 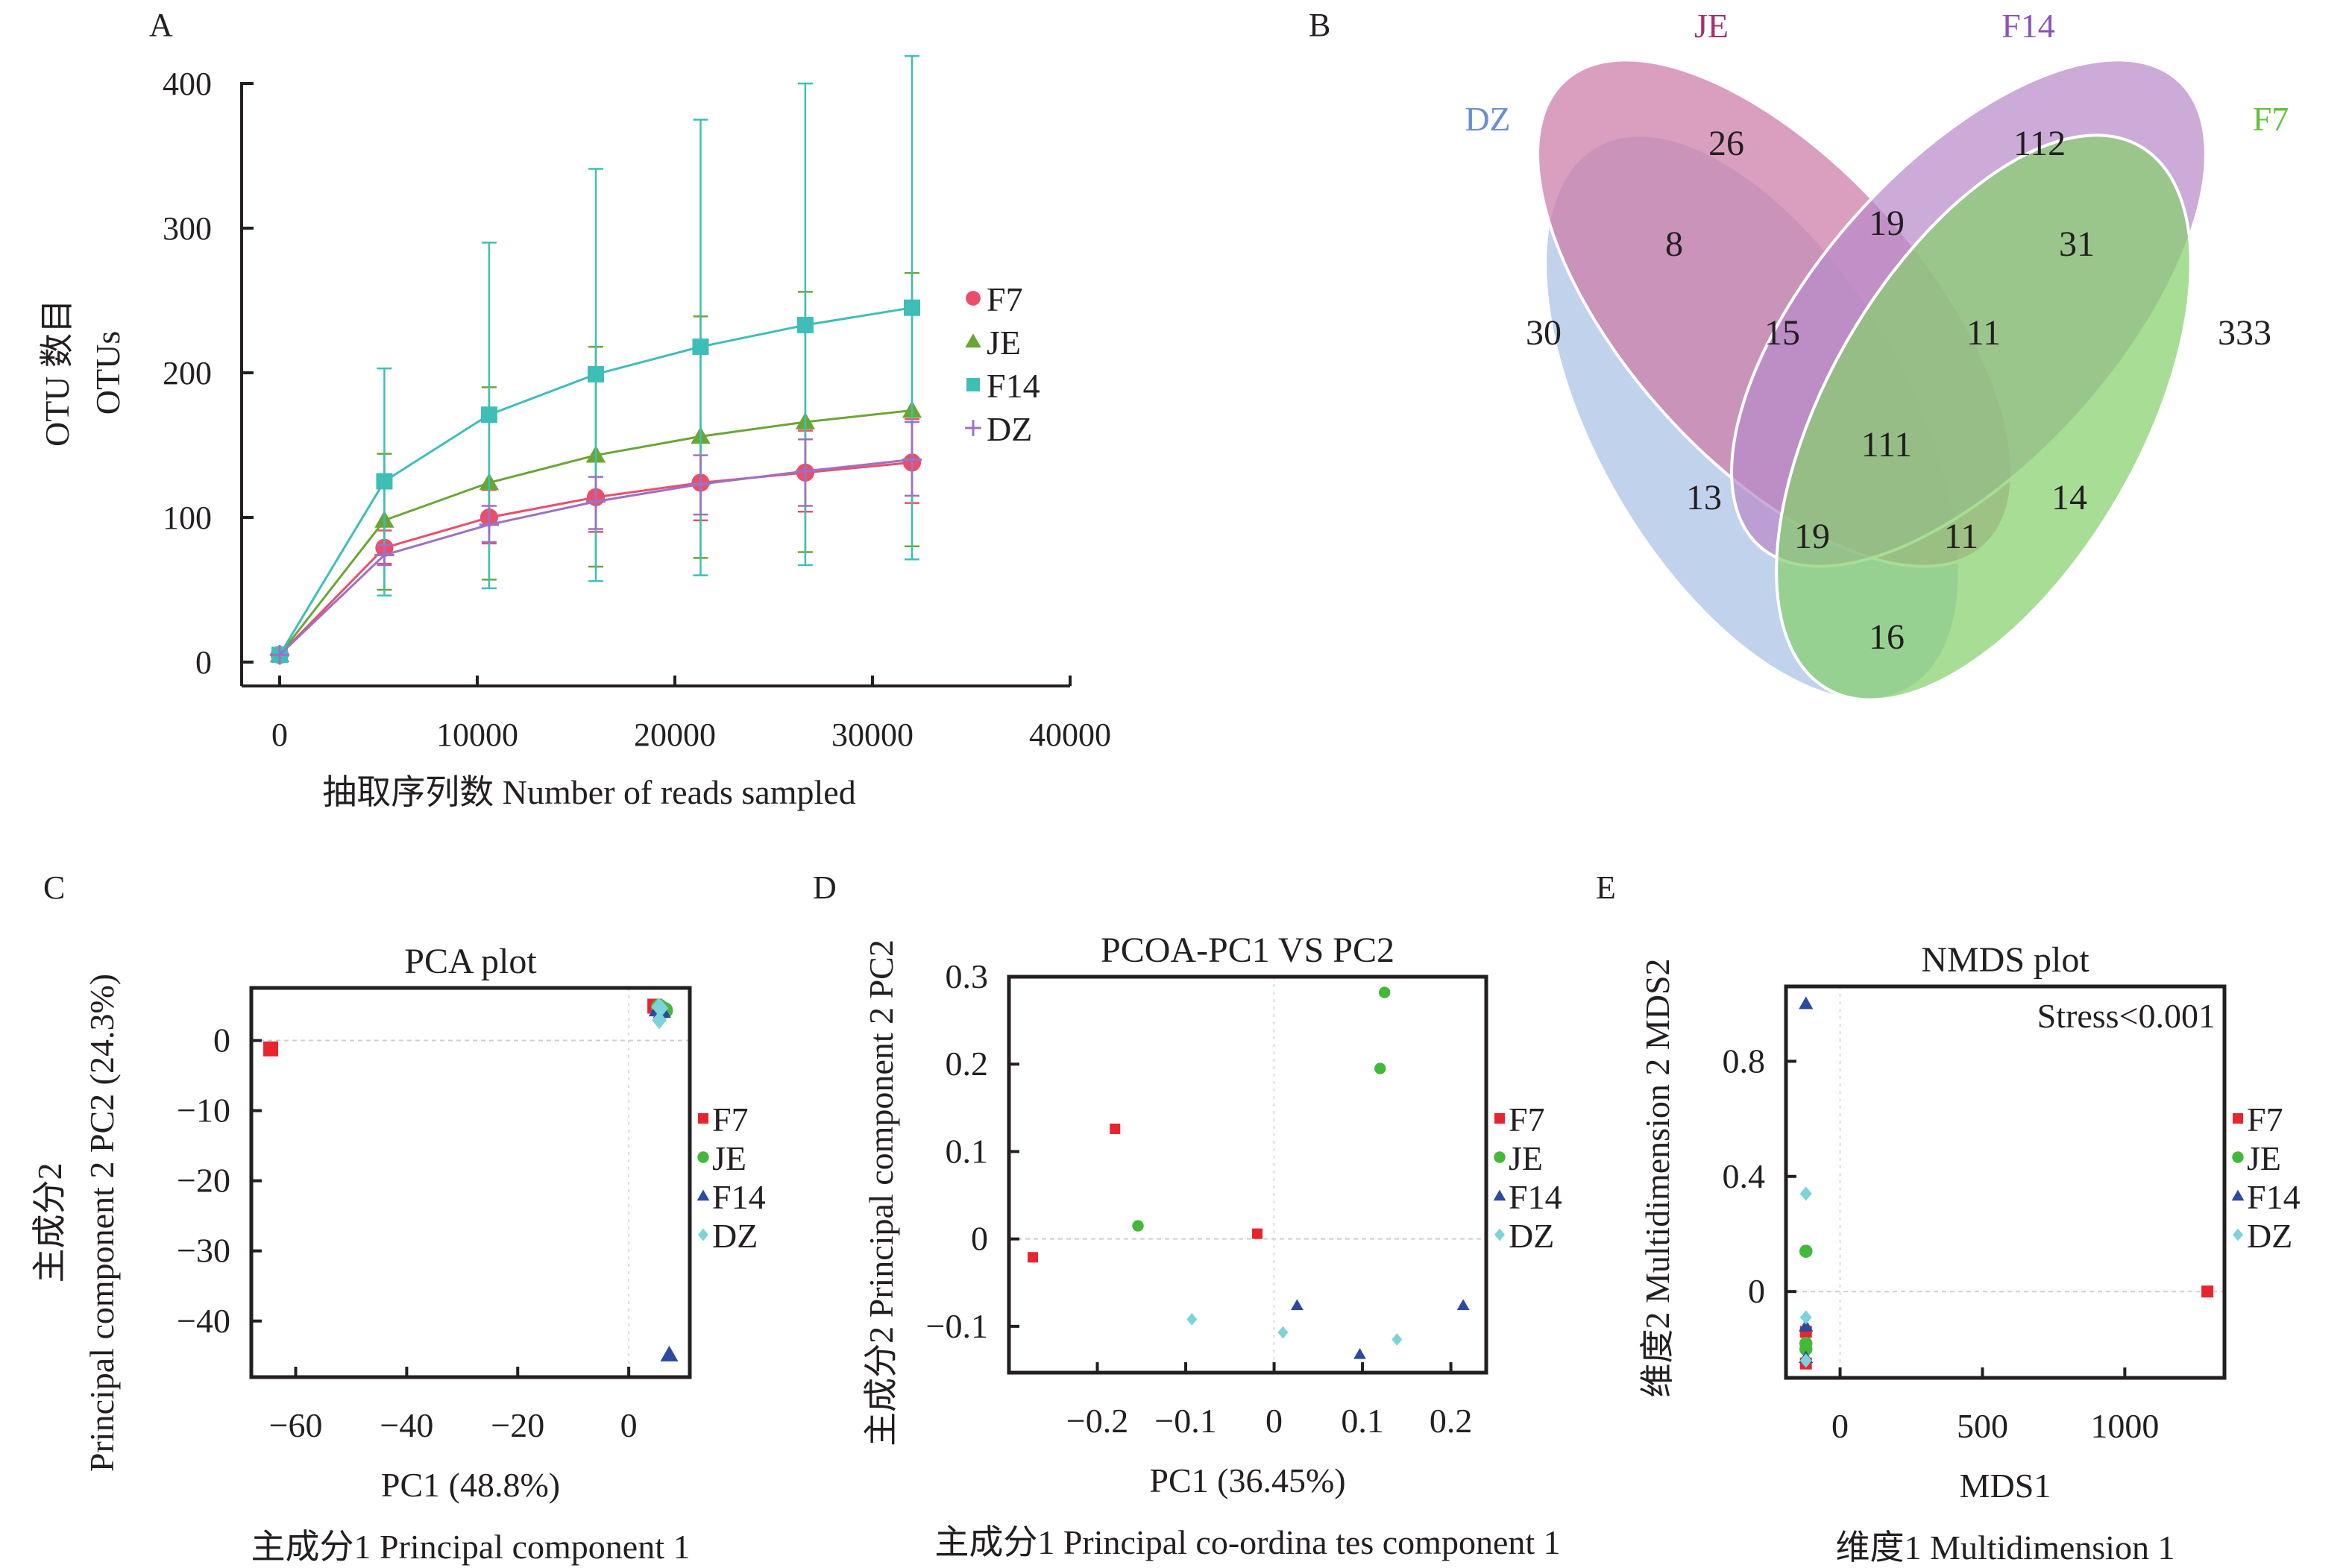 What do you see at coordinates (1704, 497) in the screenshot?
I see `venn-region-DZ-F14: 13` at bounding box center [1704, 497].